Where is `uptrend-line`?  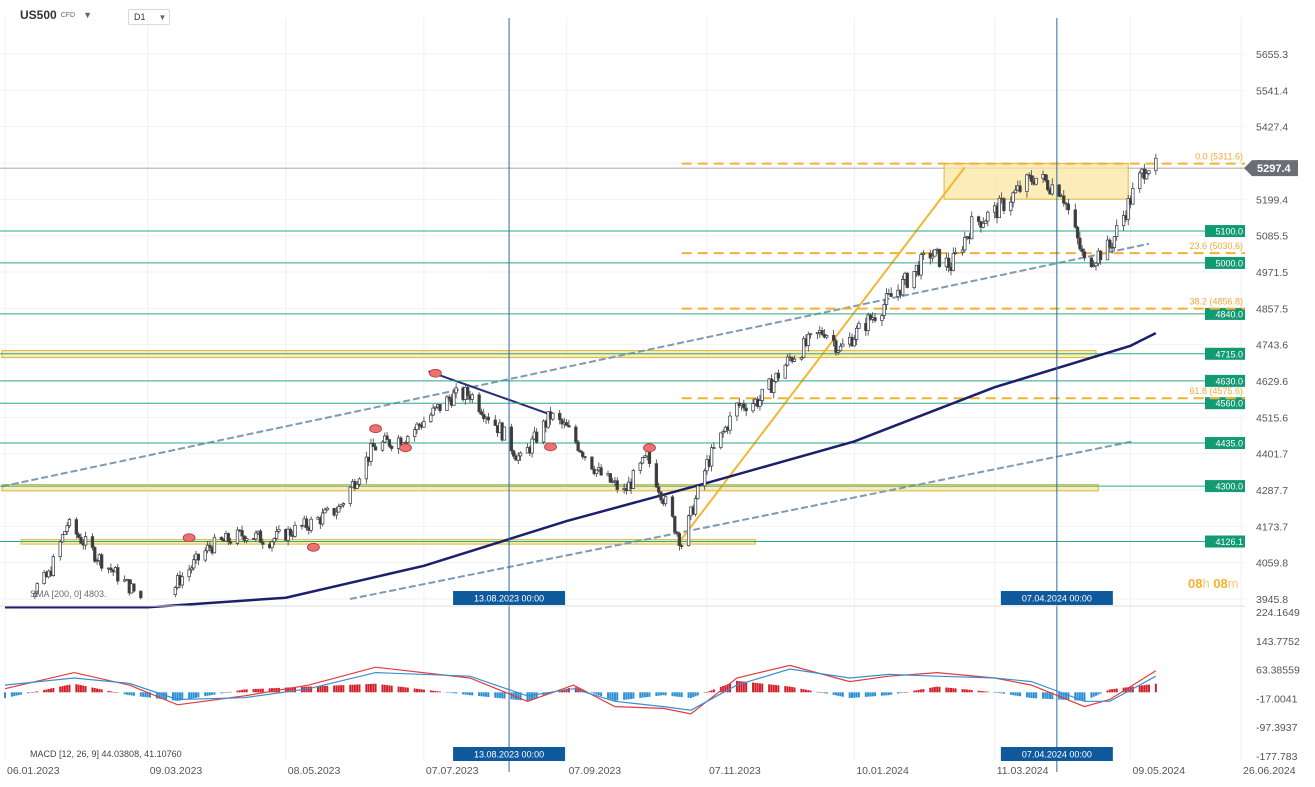
uptrend-line is located at coordinates (821, 356).